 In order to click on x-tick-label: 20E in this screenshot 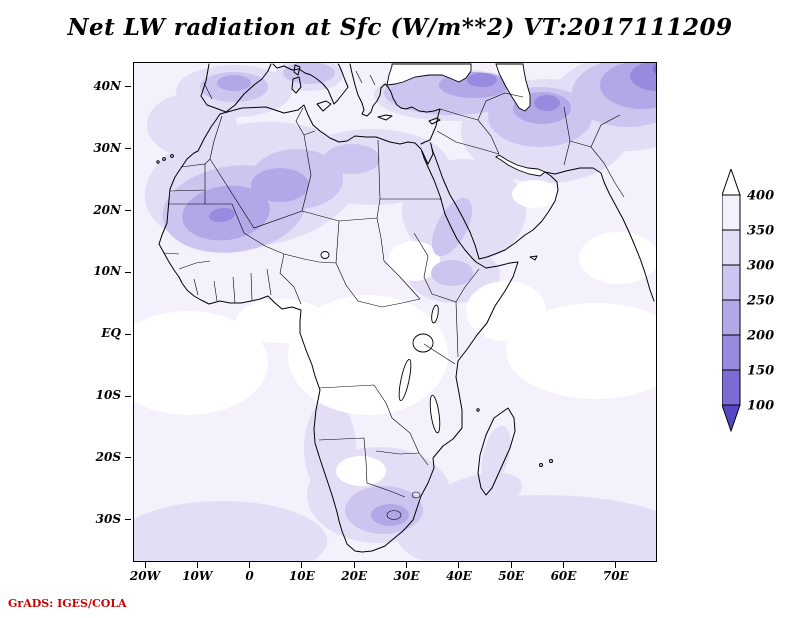, I will do `click(354, 576)`.